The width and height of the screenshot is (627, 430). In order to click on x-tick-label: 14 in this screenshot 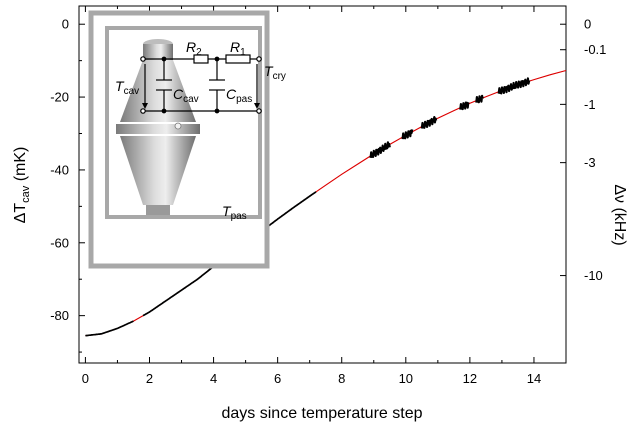, I will do `click(534, 378)`.